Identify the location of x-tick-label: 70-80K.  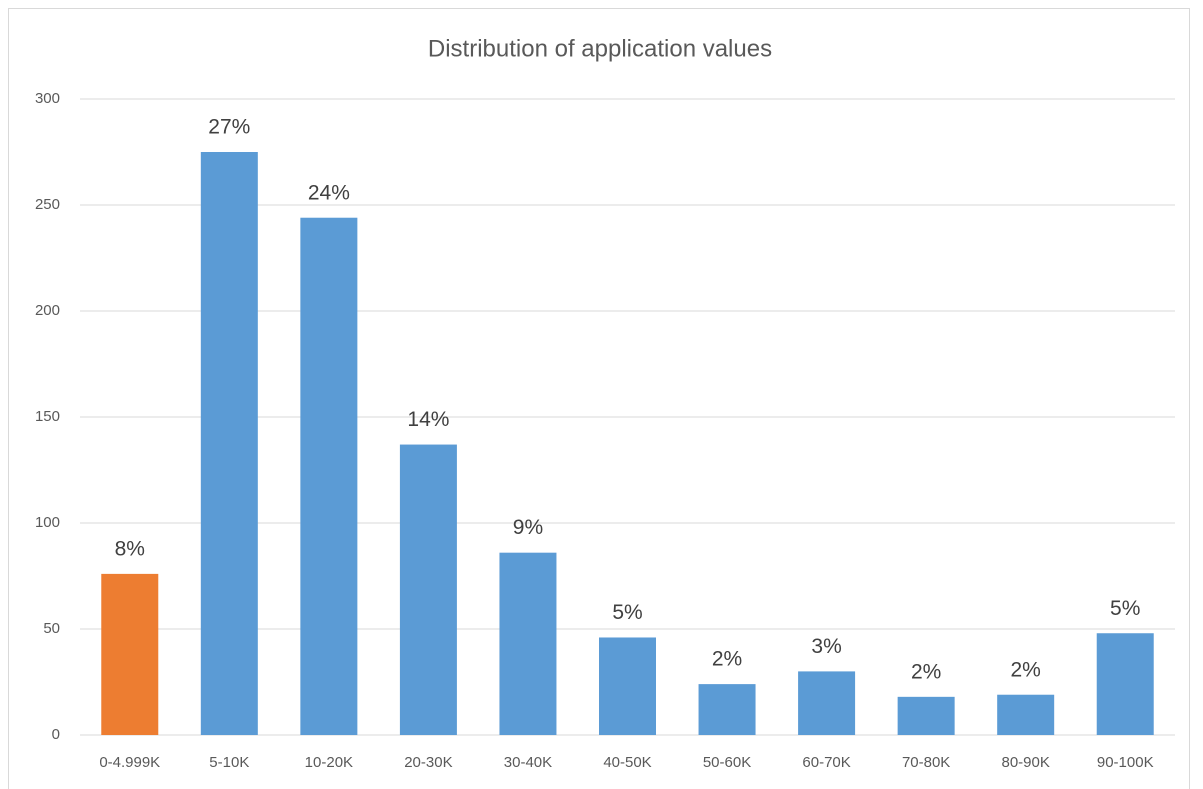
(926, 762).